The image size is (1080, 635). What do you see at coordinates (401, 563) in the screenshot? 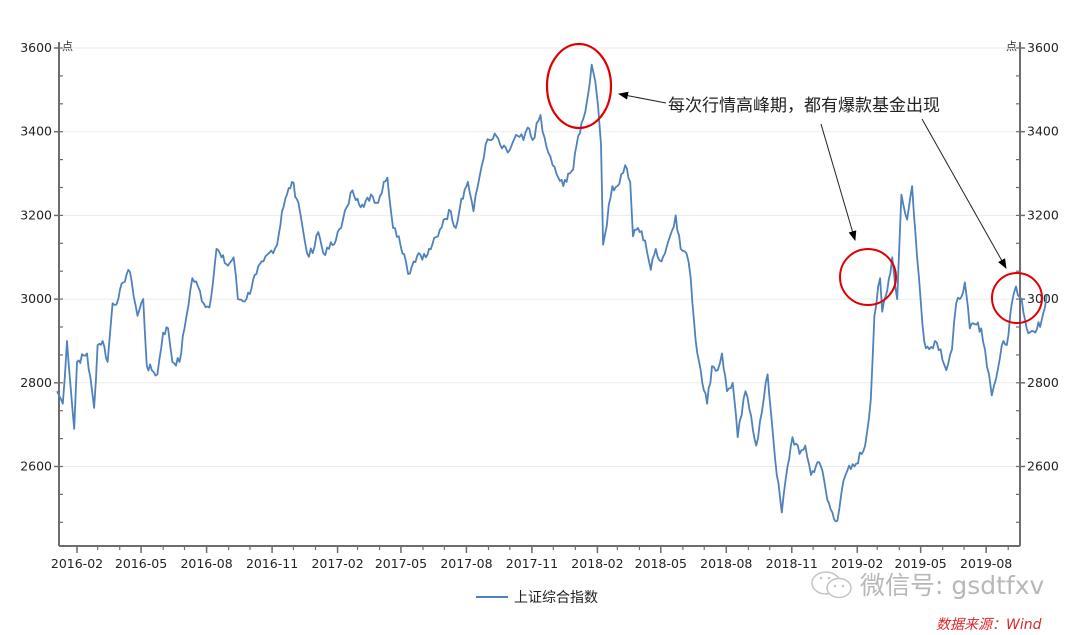
I see `x-tick-label: 2017-05` at bounding box center [401, 563].